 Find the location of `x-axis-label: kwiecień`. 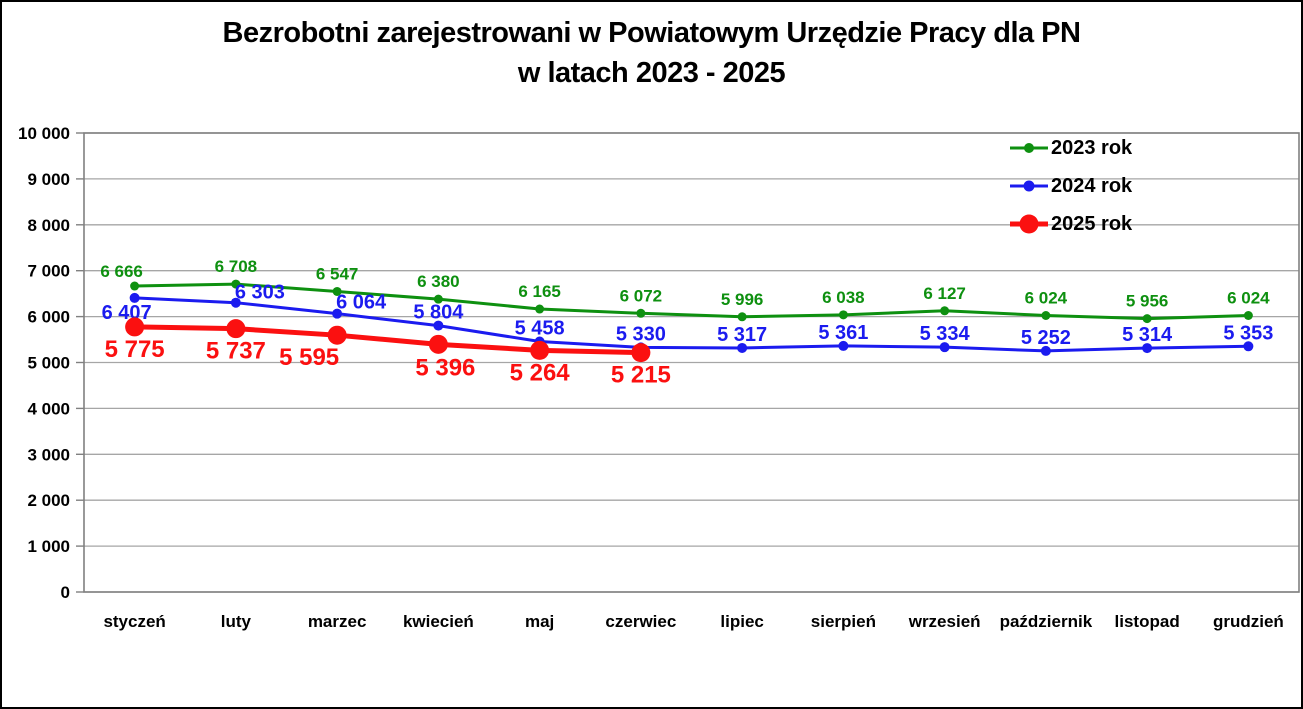

x-axis-label: kwiecień is located at coordinates (438, 621).